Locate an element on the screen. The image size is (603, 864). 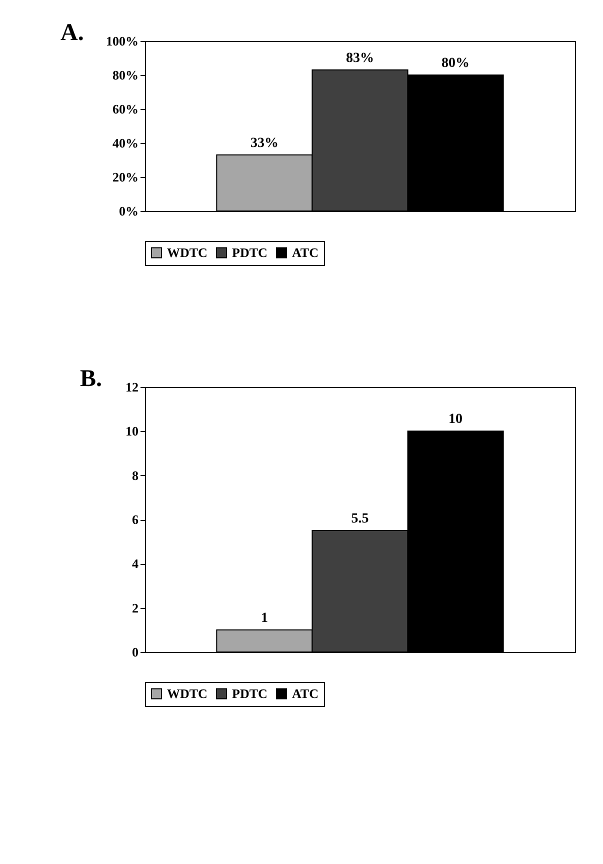
data-label: 33% is located at coordinates (264, 143).